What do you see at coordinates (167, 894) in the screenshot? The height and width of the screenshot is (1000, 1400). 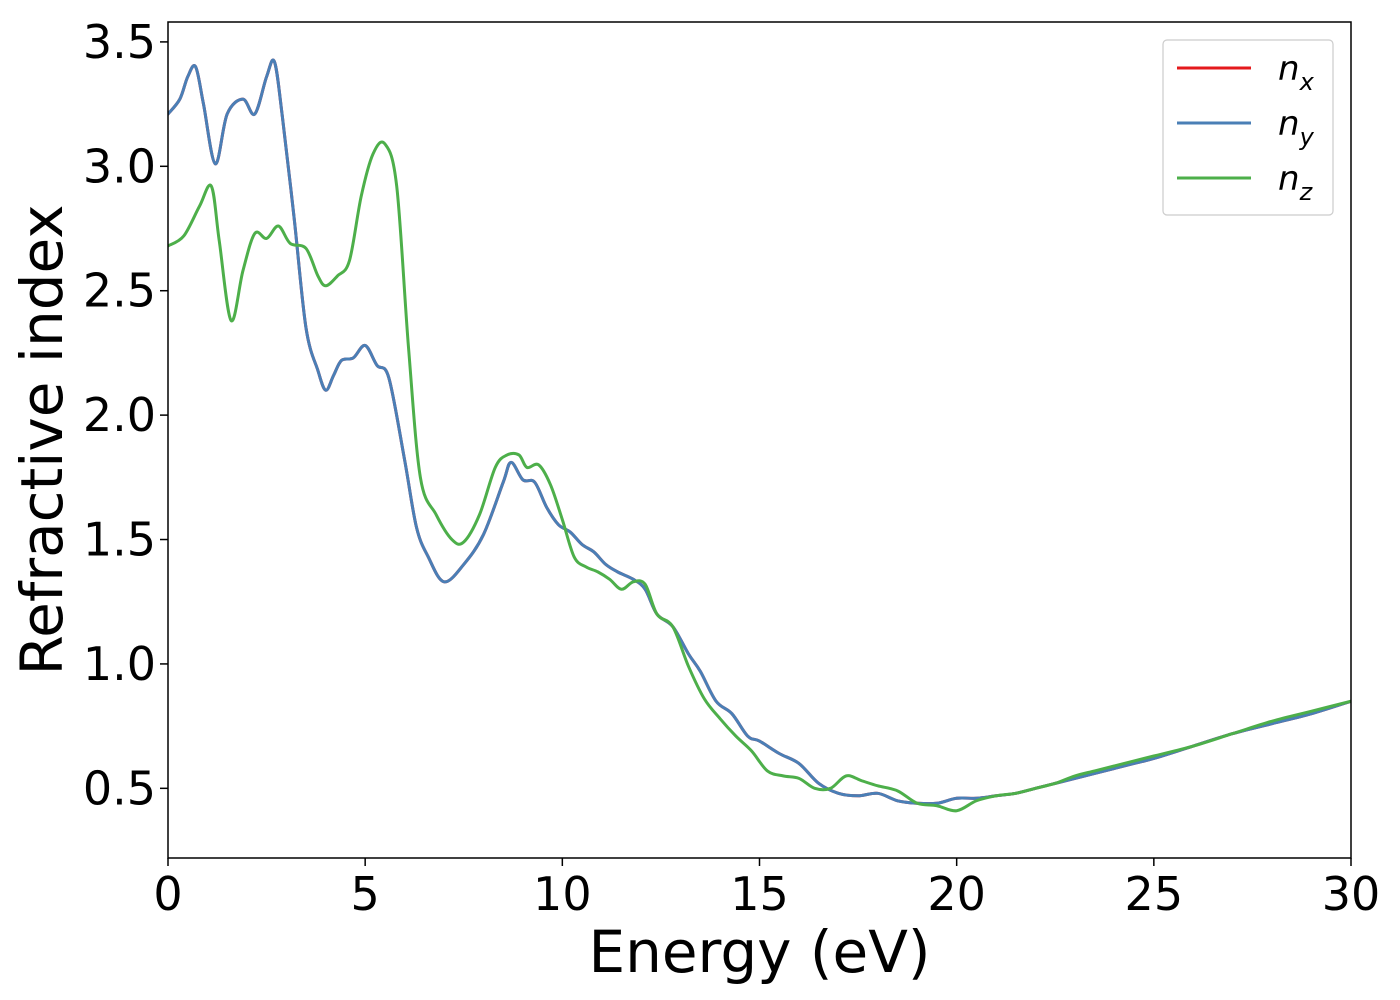 I see `x-tick-label: 0` at bounding box center [167, 894].